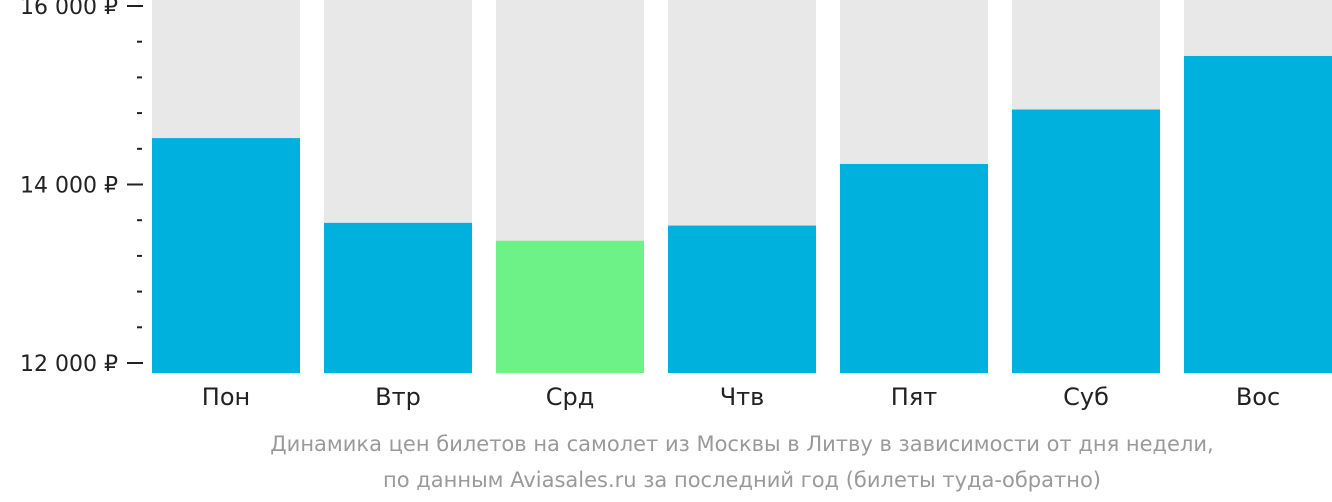 This screenshot has height=502, width=1332. Describe the element at coordinates (69, 364) in the screenshot. I see `y-tick-label: 12 000 ₽` at that location.